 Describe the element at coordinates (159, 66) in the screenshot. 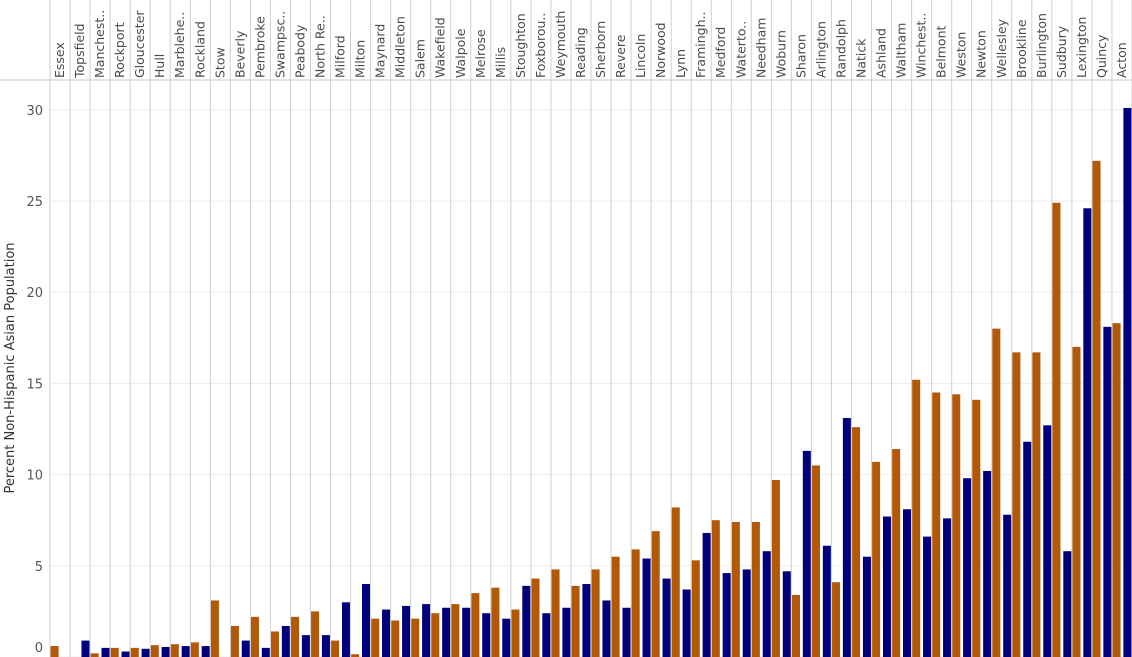

I see `category-label: Hull` at that location.